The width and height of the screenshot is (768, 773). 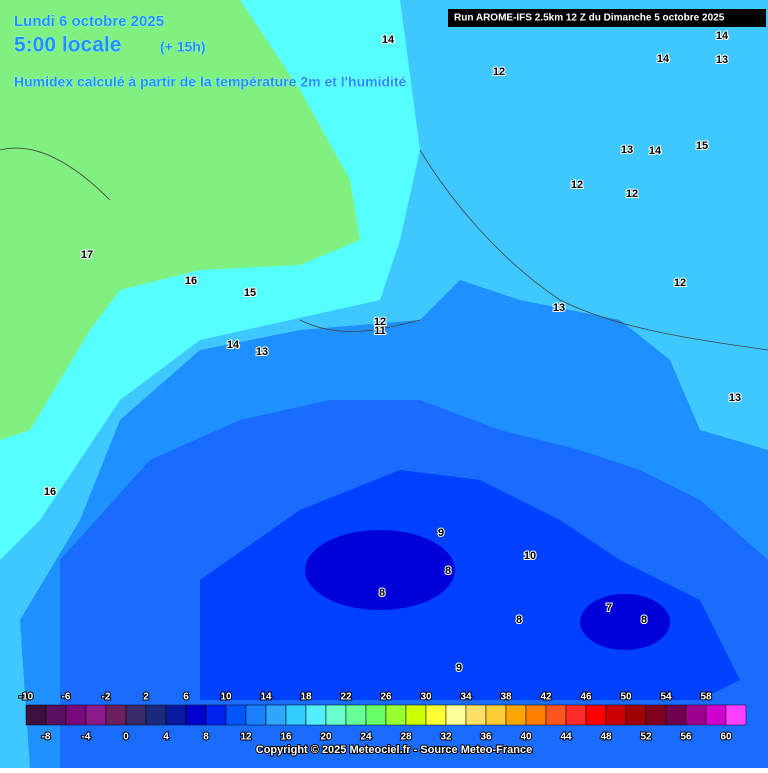 I want to click on scale-label: 38, so click(x=506, y=697).